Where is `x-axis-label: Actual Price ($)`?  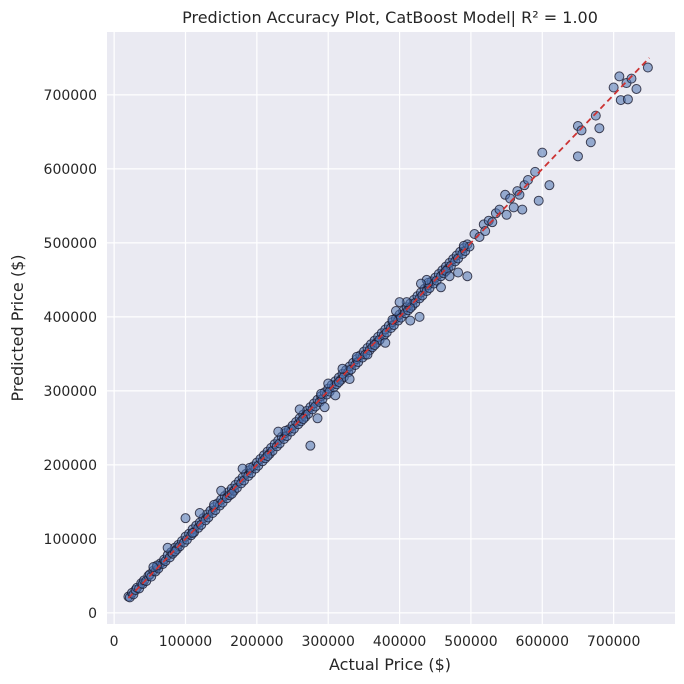
x-axis-label: Actual Price ($) is located at coordinates (390, 664).